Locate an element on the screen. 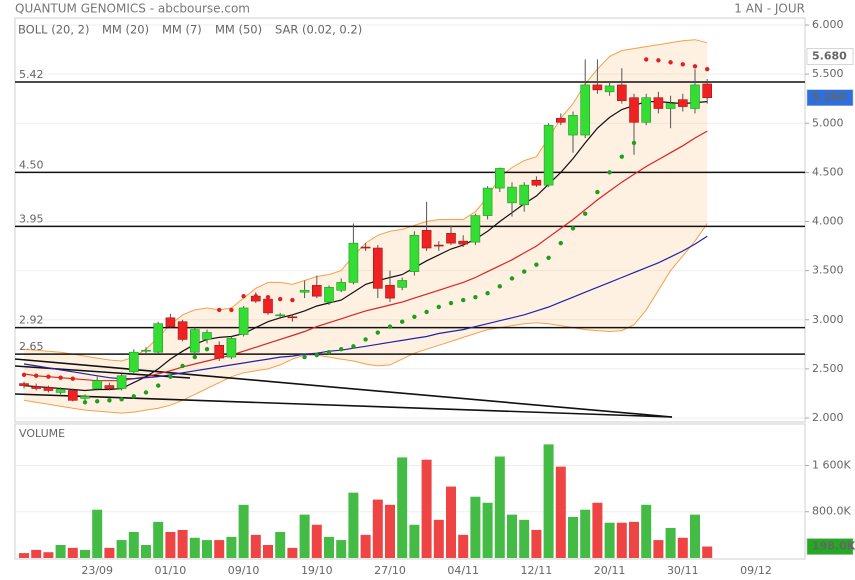  period: 1 AN - JOUR is located at coordinates (769, 9).